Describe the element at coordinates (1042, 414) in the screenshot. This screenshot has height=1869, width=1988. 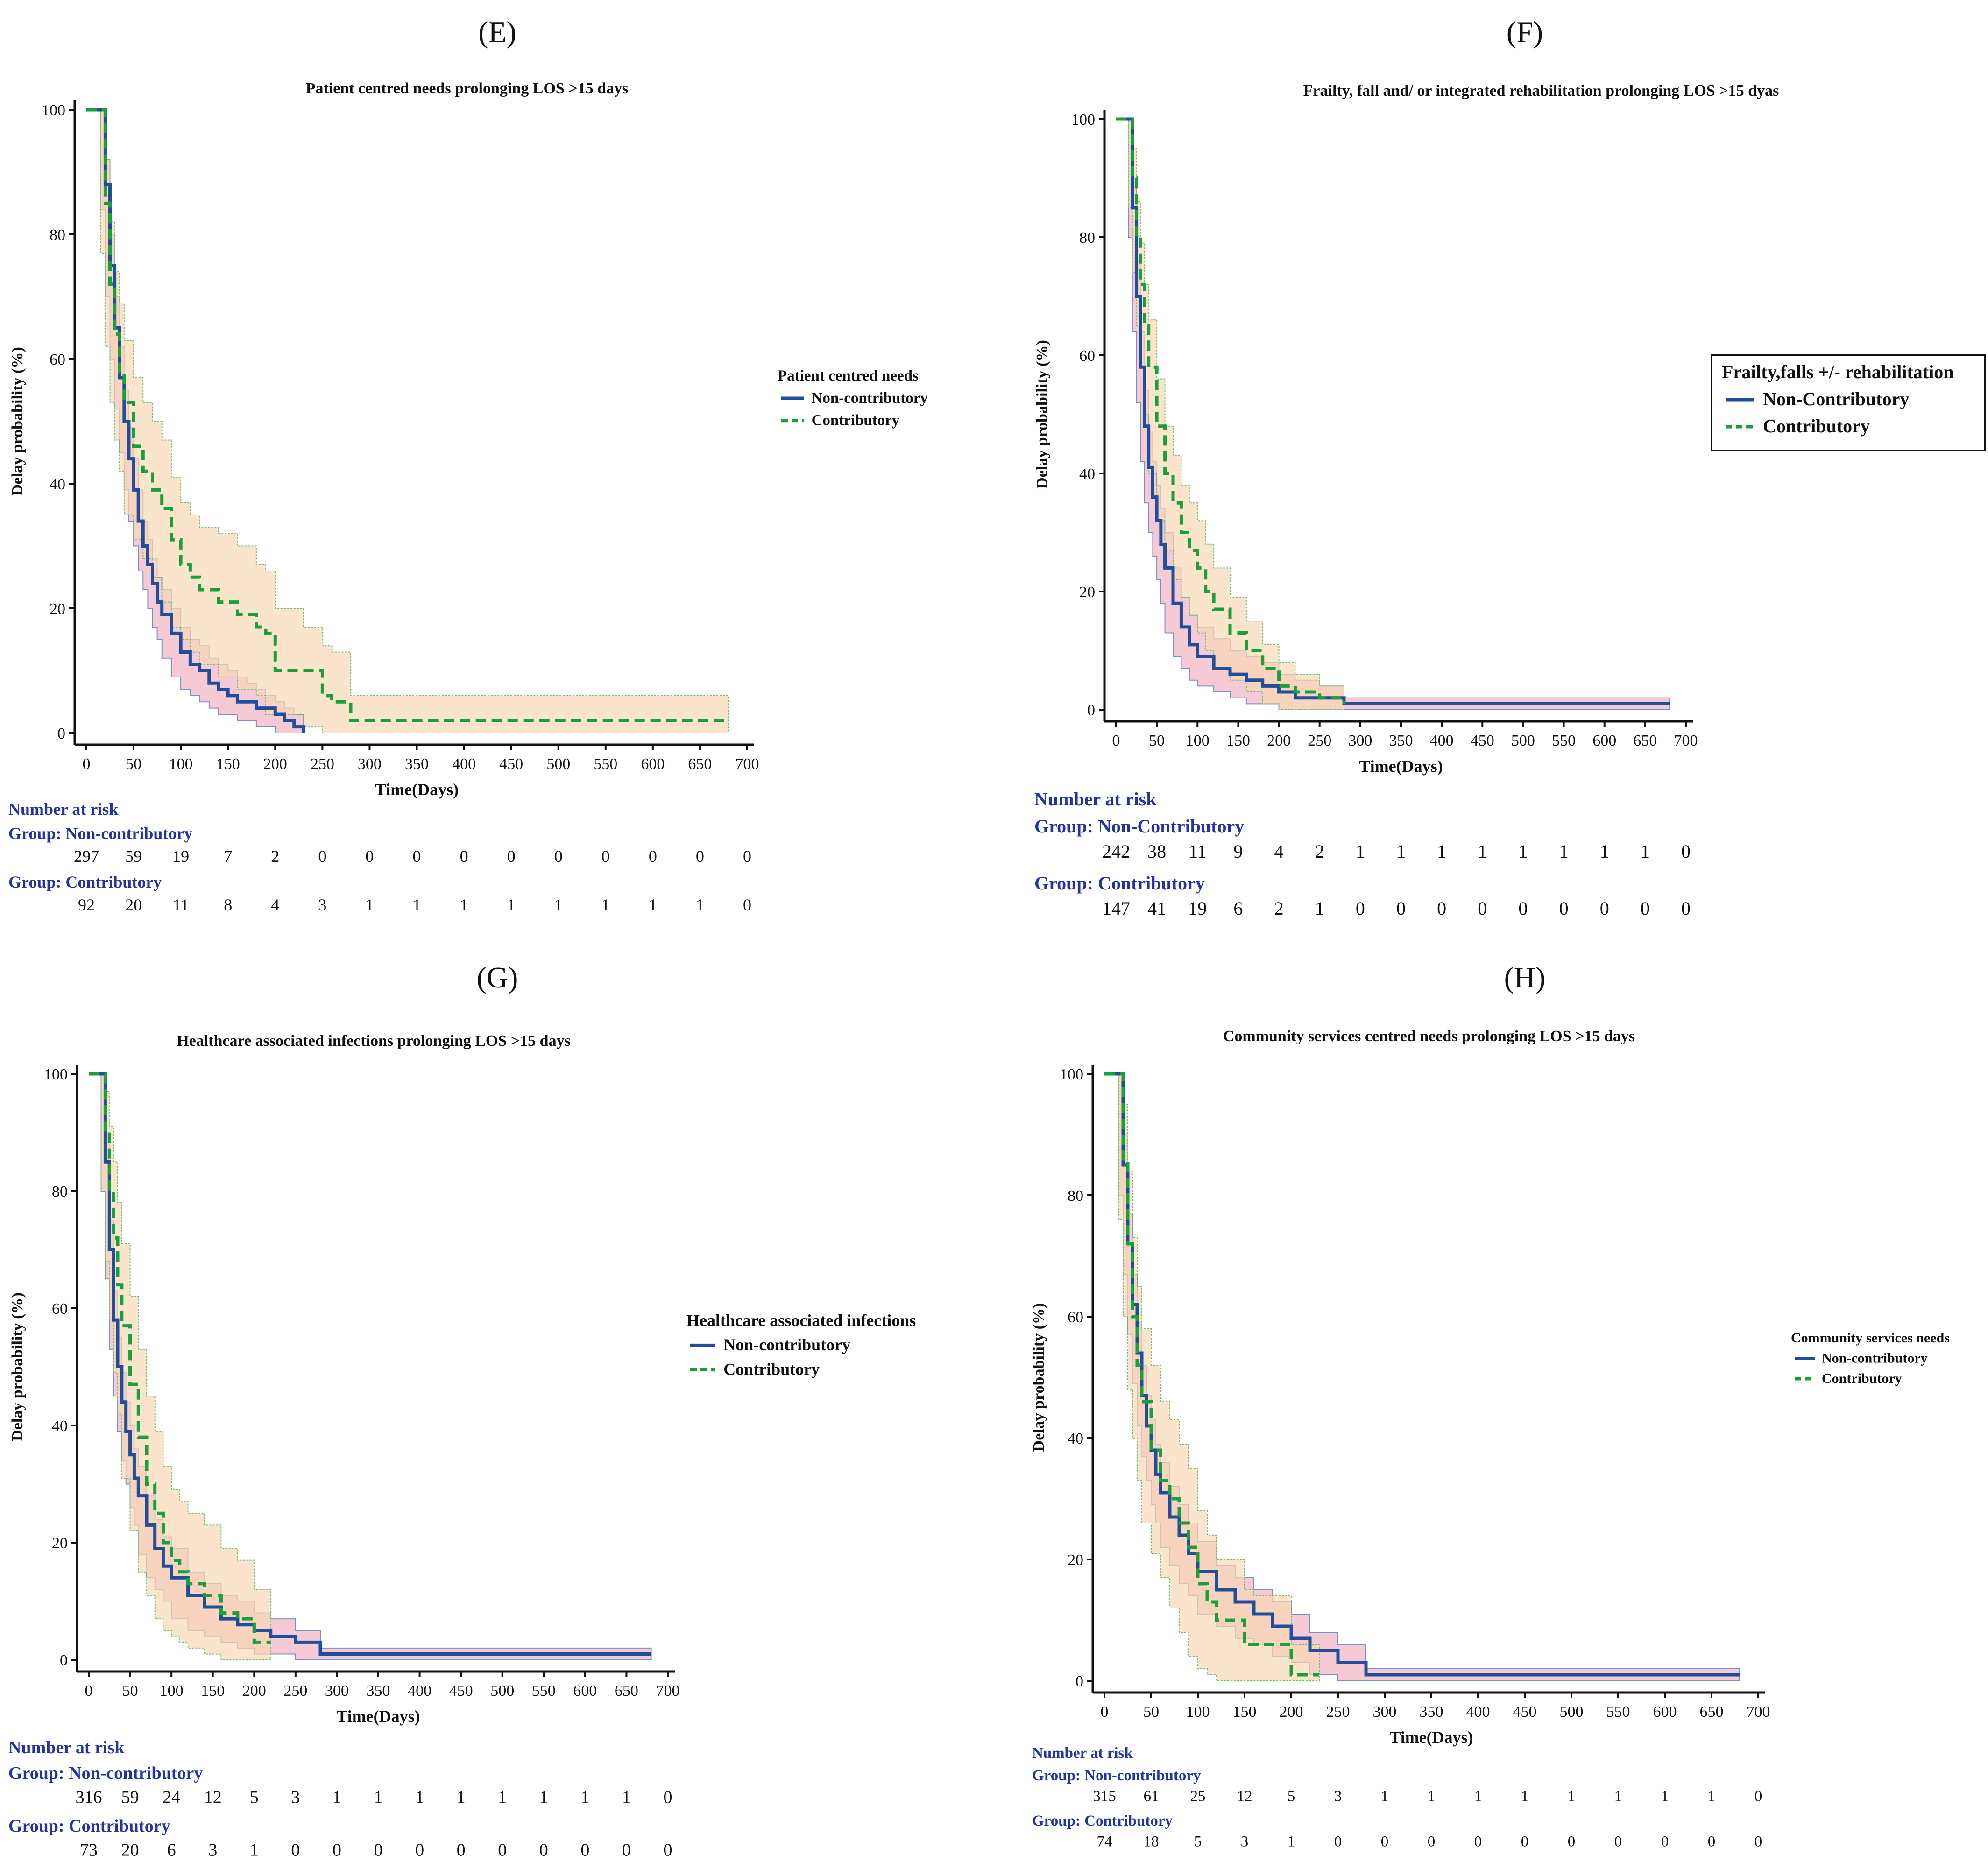
I see `y-axis-label: Delay probability (%)` at that location.